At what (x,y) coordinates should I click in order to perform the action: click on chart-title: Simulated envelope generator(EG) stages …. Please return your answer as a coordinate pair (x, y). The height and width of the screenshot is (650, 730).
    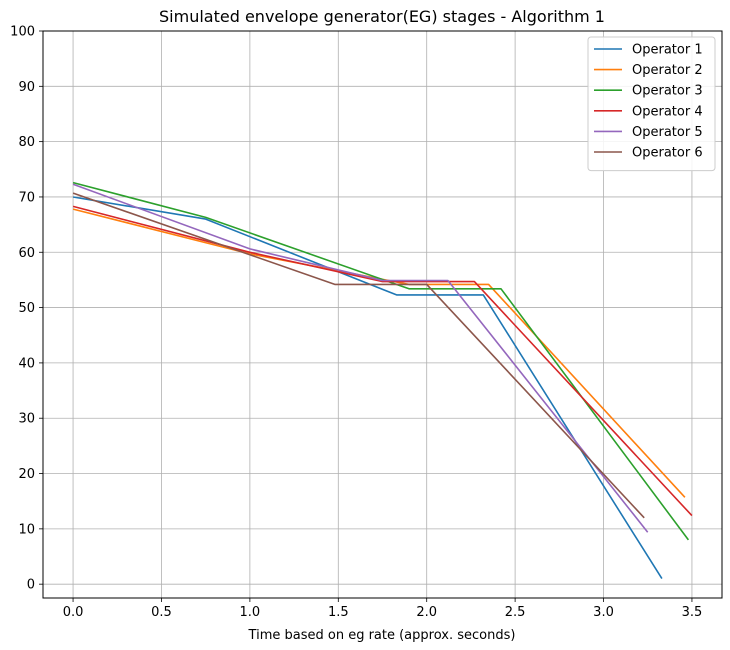
    Looking at the image, I should click on (382, 16).